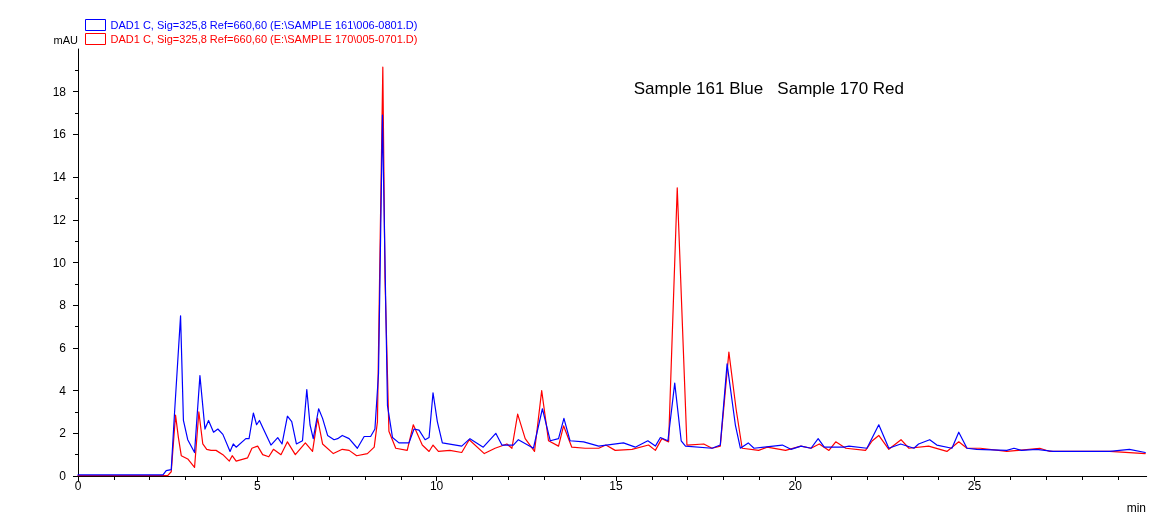 The width and height of the screenshot is (1149, 514). Describe the element at coordinates (63, 476) in the screenshot. I see `y-tick-label: 0` at that location.